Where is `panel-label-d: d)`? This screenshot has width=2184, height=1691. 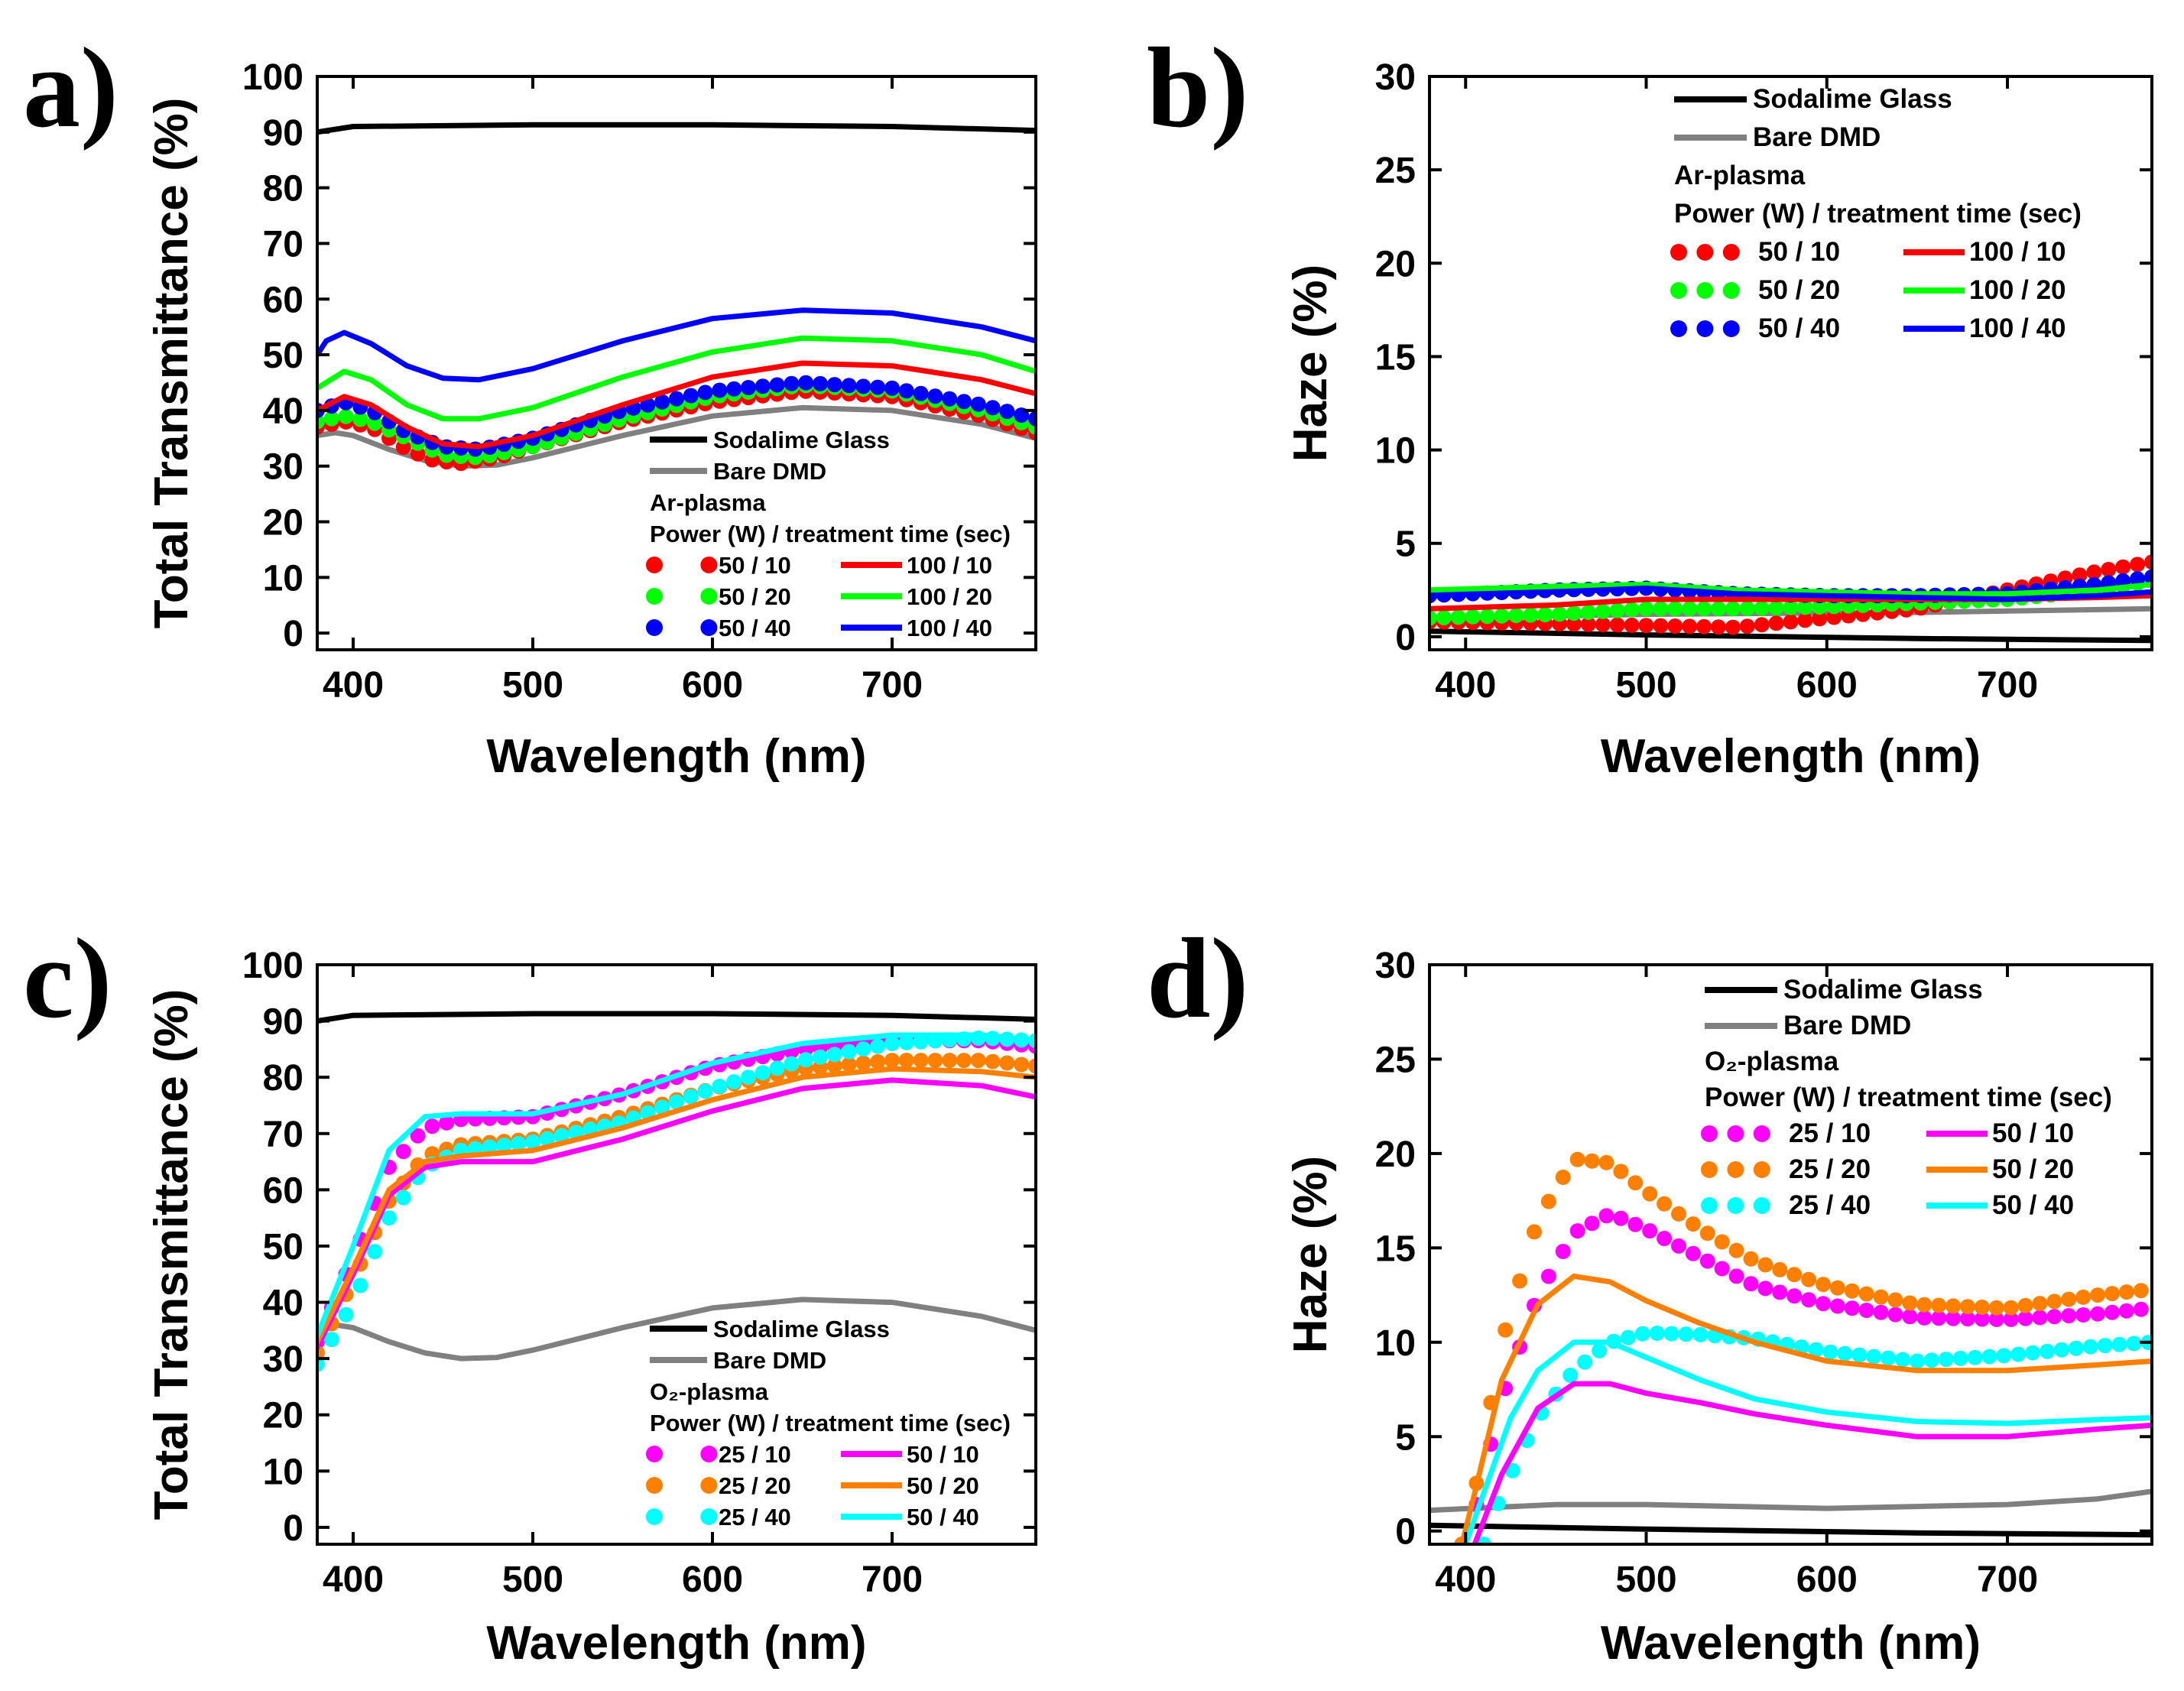
panel-label-d: d) is located at coordinates (1197, 979).